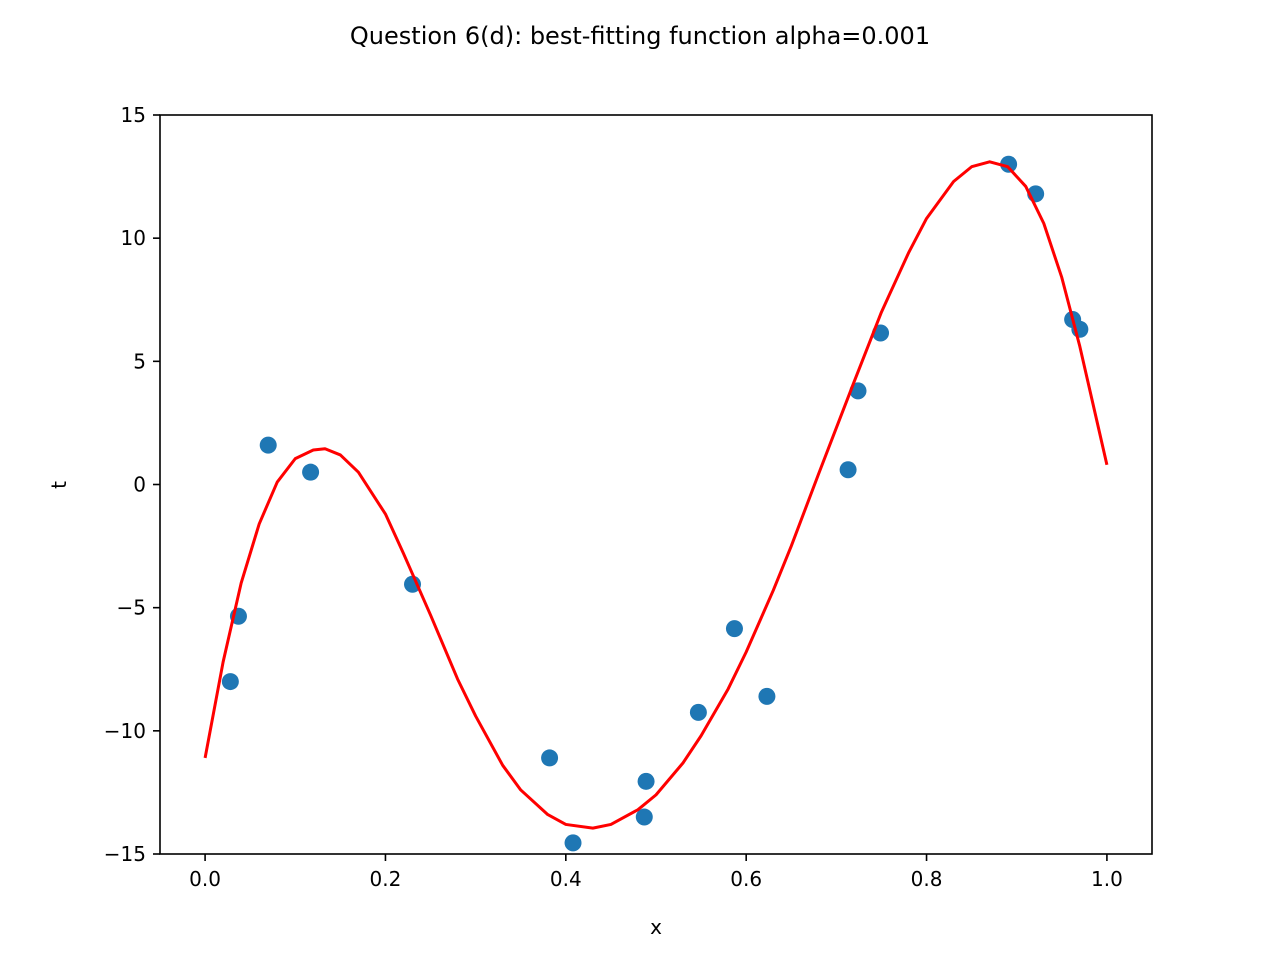  What do you see at coordinates (205, 879) in the screenshot?
I see `x-tick-label: 0.0` at bounding box center [205, 879].